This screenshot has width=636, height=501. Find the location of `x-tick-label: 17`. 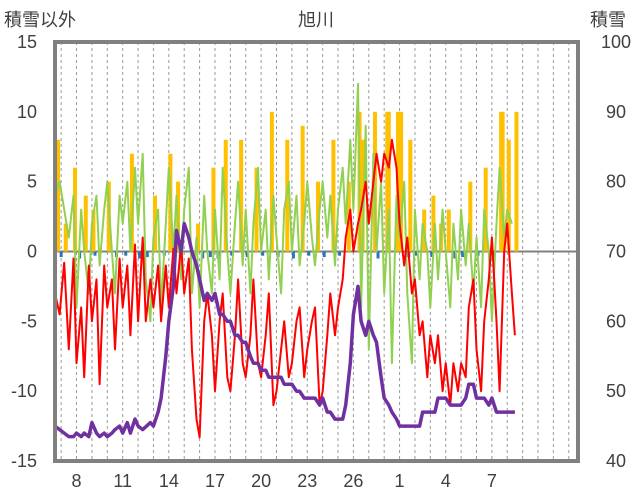

x-tick-label: 17 is located at coordinates (215, 481).